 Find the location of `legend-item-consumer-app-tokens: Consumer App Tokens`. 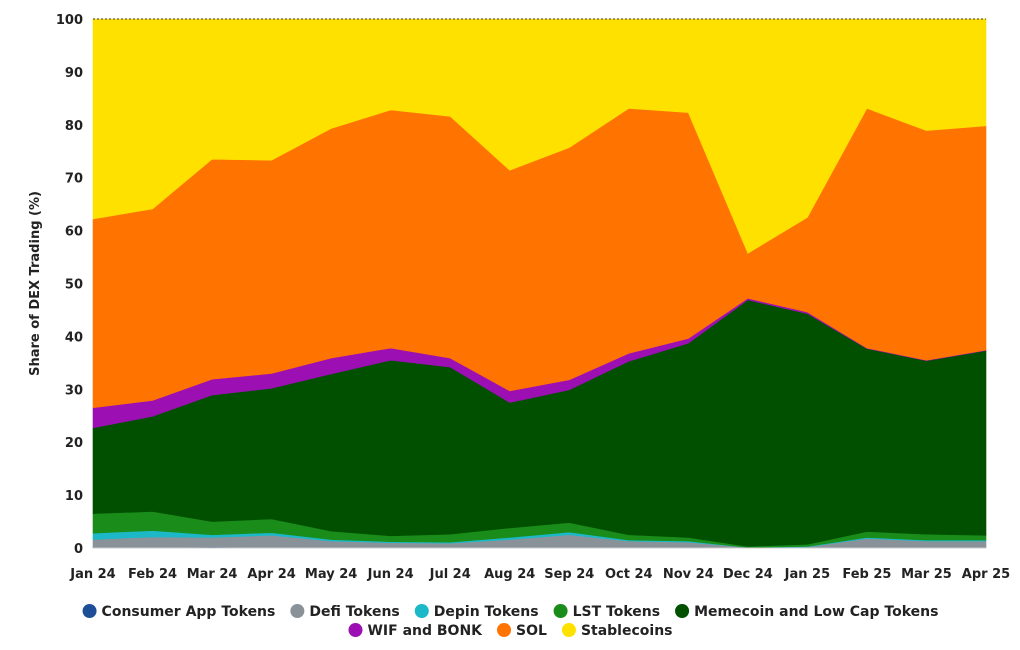

legend-item-consumer-app-tokens: Consumer App Tokens is located at coordinates (179, 612).